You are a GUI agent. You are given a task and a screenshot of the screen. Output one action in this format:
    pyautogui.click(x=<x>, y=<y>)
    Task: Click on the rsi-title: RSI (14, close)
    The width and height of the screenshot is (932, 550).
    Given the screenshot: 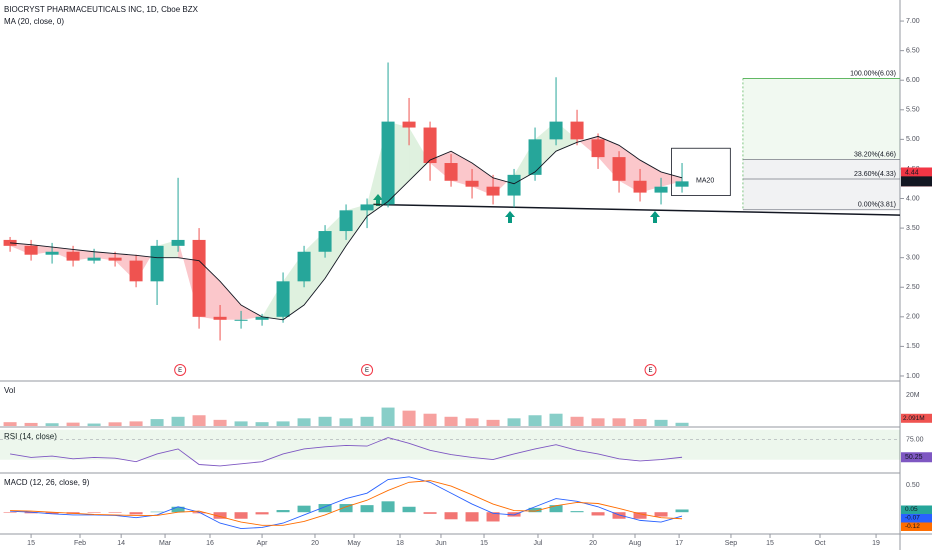 What is the action you would take?
    pyautogui.click(x=30, y=436)
    